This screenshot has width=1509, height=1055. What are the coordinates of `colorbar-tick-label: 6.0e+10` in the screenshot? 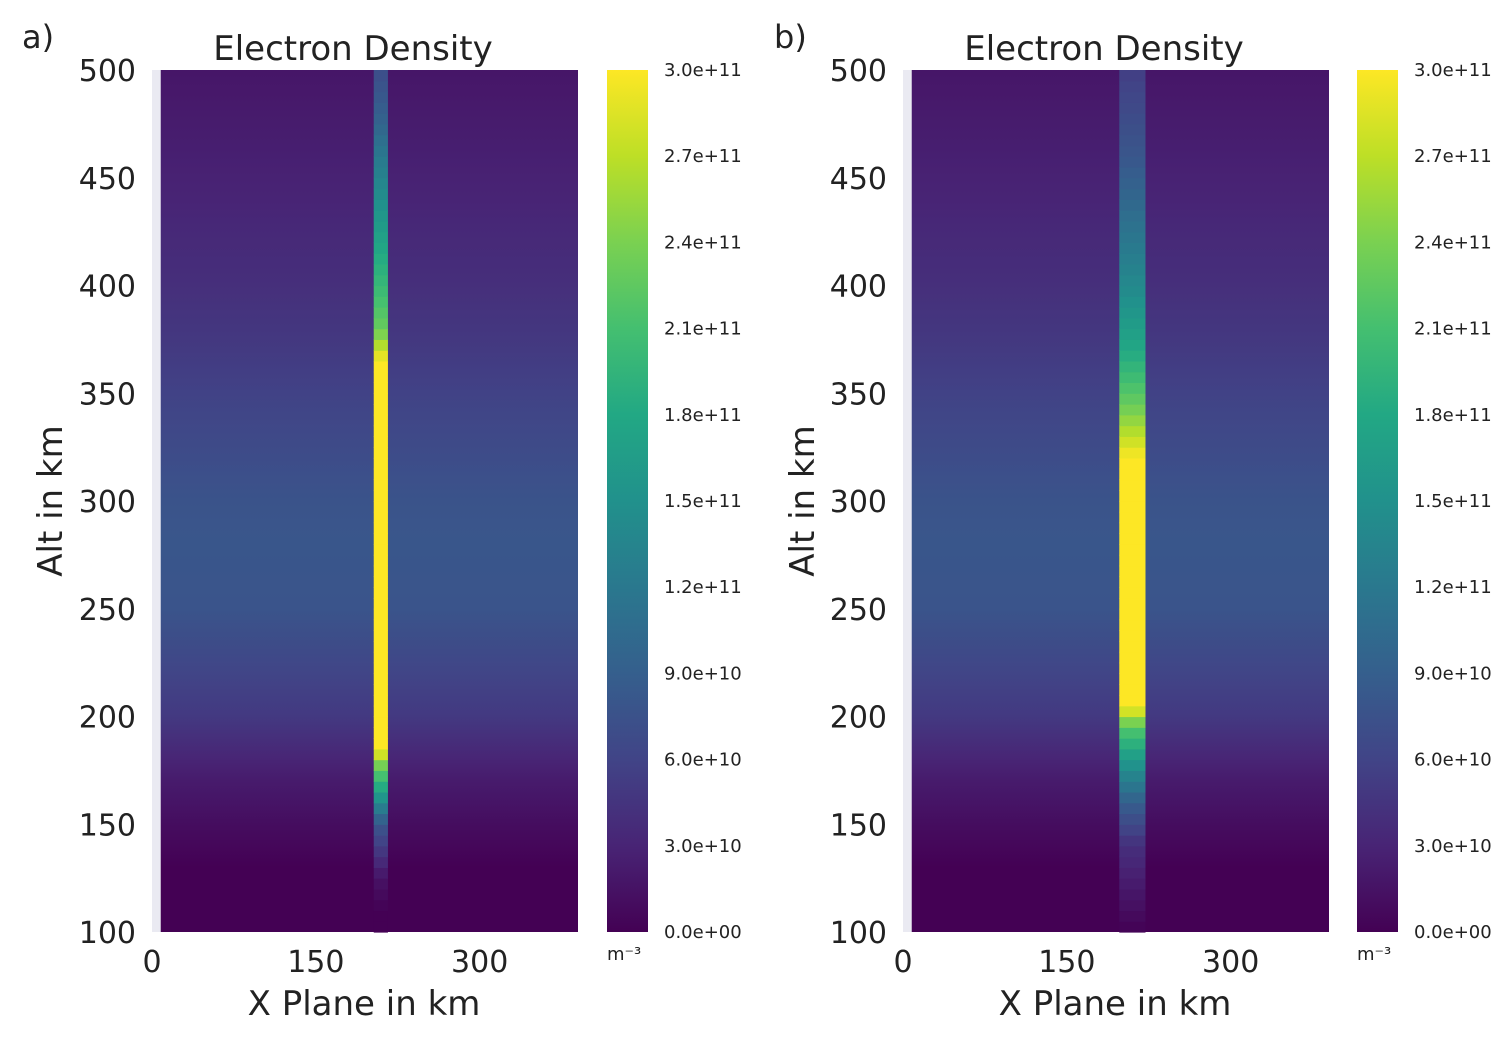 It's located at (1453, 760).